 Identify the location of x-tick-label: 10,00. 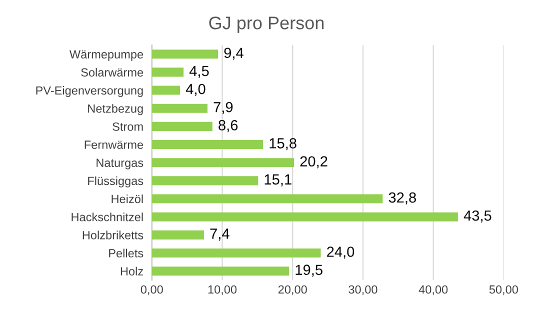
(222, 290).